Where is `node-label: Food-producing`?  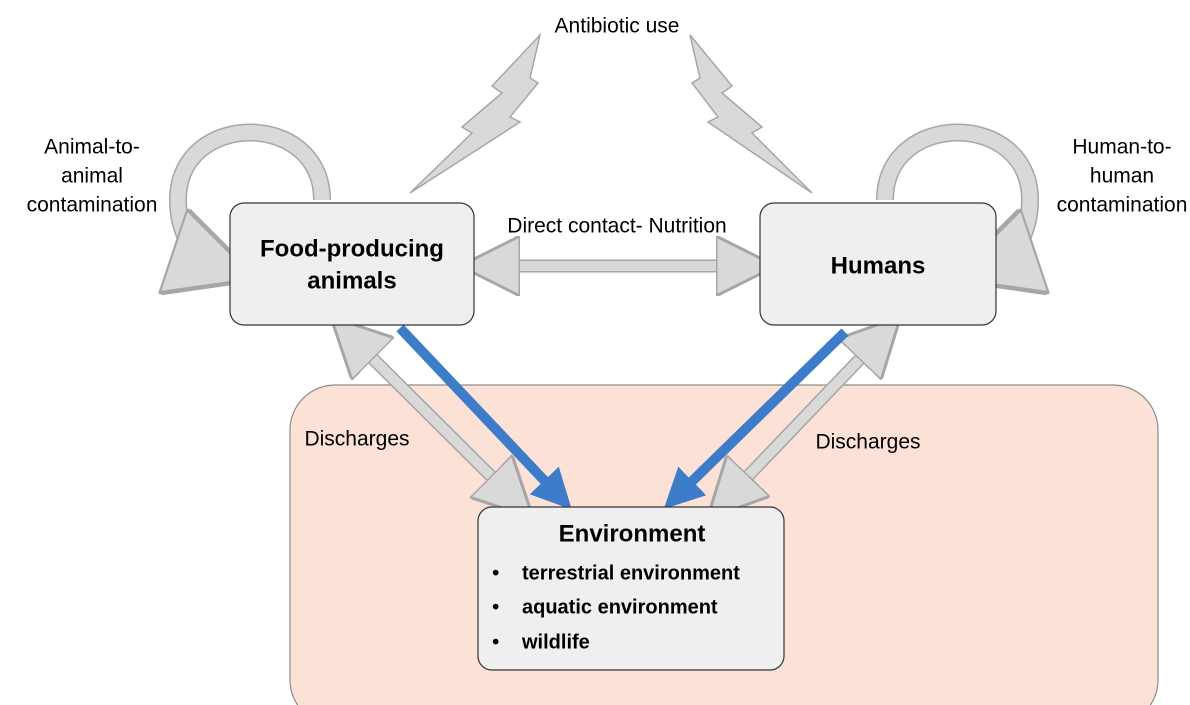 node-label: Food-producing is located at coordinates (352, 248).